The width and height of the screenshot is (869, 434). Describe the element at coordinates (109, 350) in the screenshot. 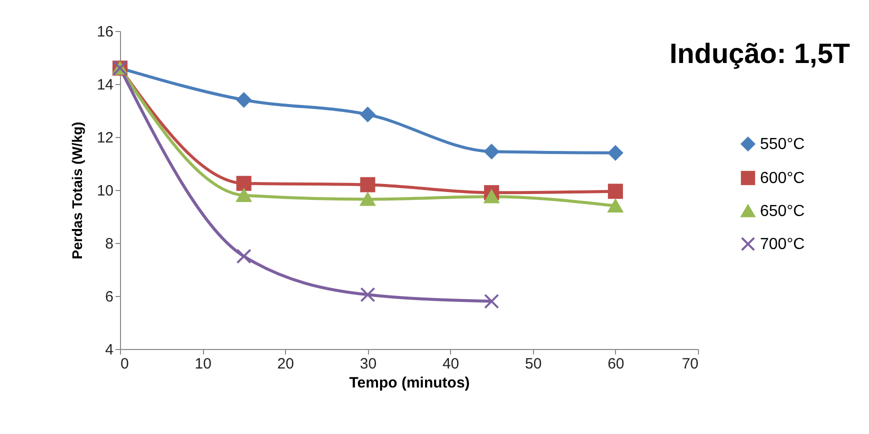

I see `y-tick-label: 4` at that location.